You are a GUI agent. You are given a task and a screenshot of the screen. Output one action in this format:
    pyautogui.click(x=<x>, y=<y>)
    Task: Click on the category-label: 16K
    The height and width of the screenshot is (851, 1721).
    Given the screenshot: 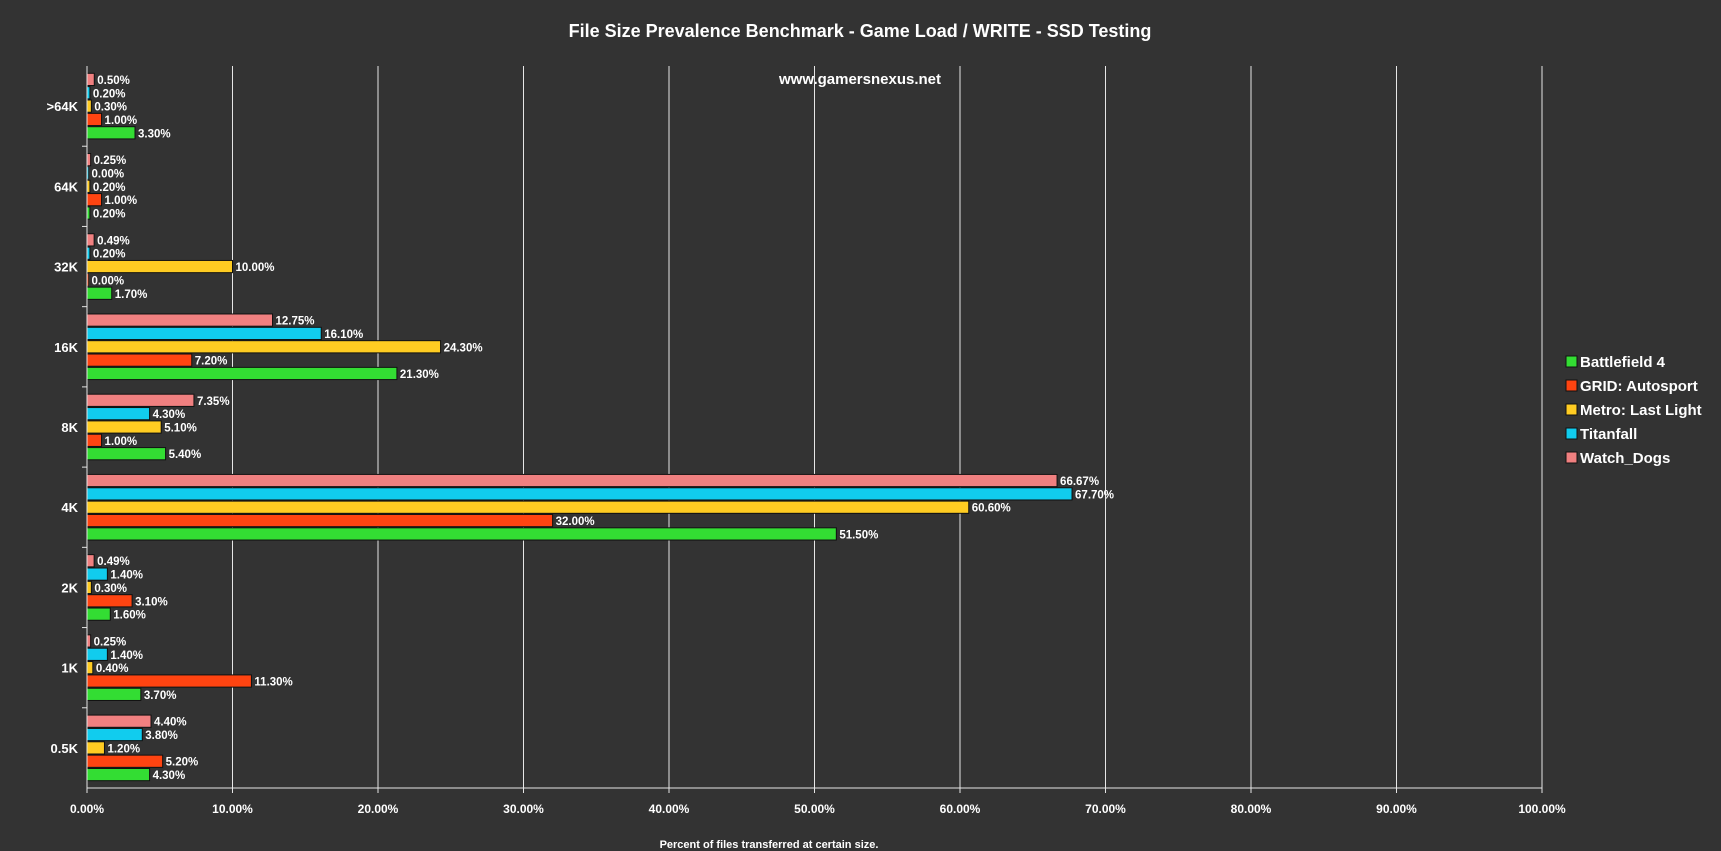 What is the action you would take?
    pyautogui.click(x=66, y=347)
    